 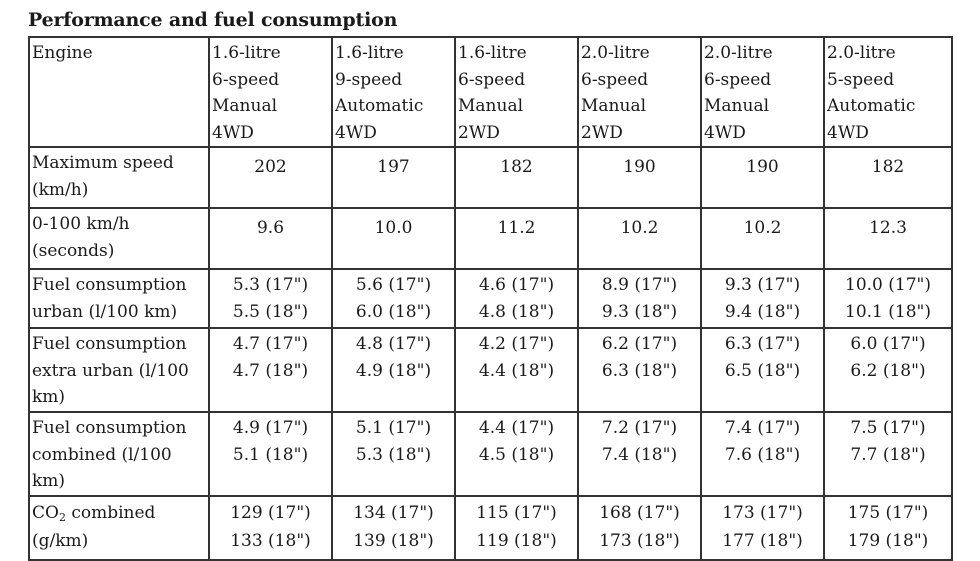 What do you see at coordinates (639, 370) in the screenshot?
I see `table-cell: 6.2 (17") 6.3 (18")` at bounding box center [639, 370].